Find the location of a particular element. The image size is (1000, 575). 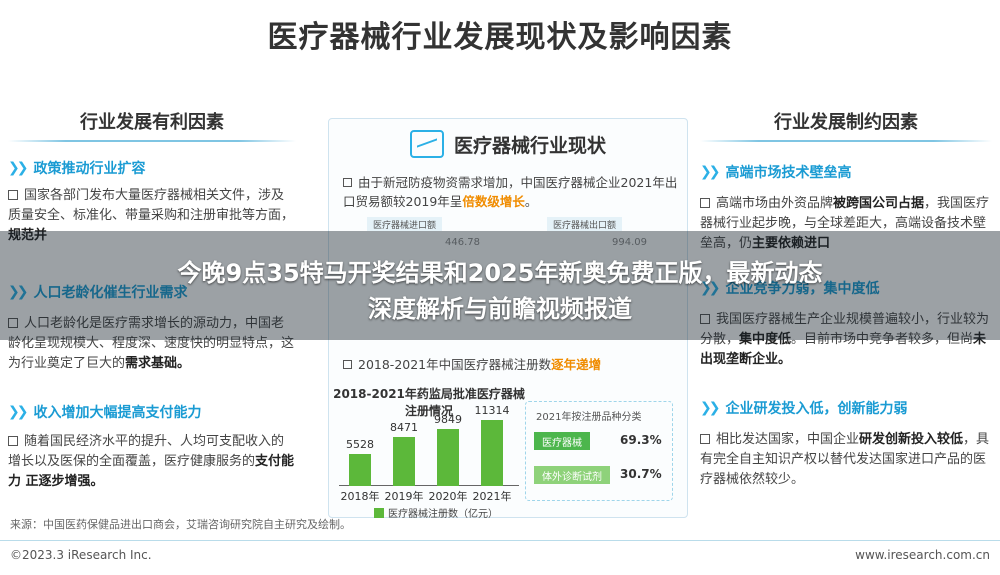

x-tick-label: 2019年 is located at coordinates (404, 496).